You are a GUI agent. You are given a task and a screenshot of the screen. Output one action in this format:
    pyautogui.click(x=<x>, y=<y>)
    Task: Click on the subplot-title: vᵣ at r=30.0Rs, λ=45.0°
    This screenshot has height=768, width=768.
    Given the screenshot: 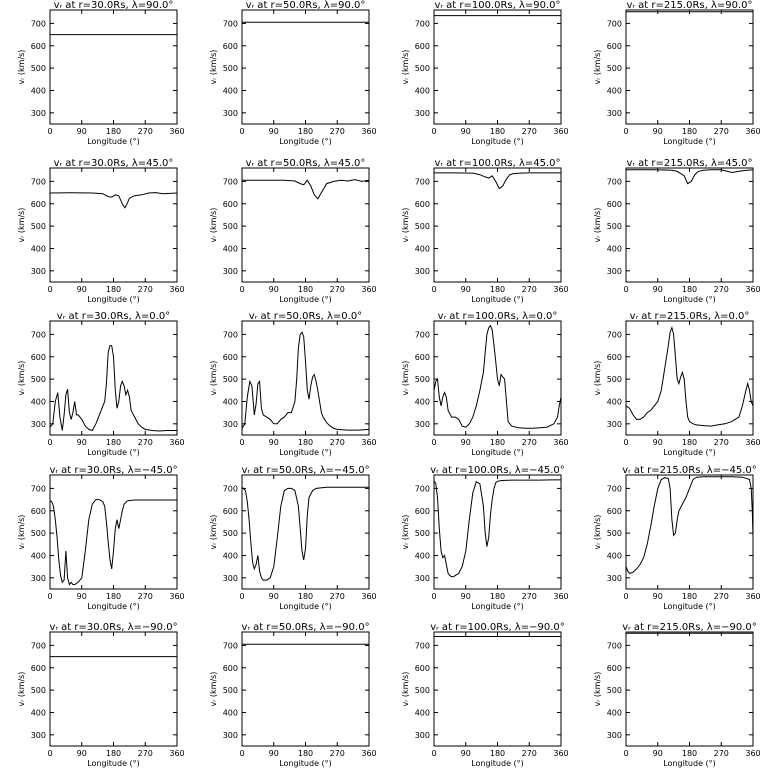 What is the action you would take?
    pyautogui.click(x=114, y=163)
    